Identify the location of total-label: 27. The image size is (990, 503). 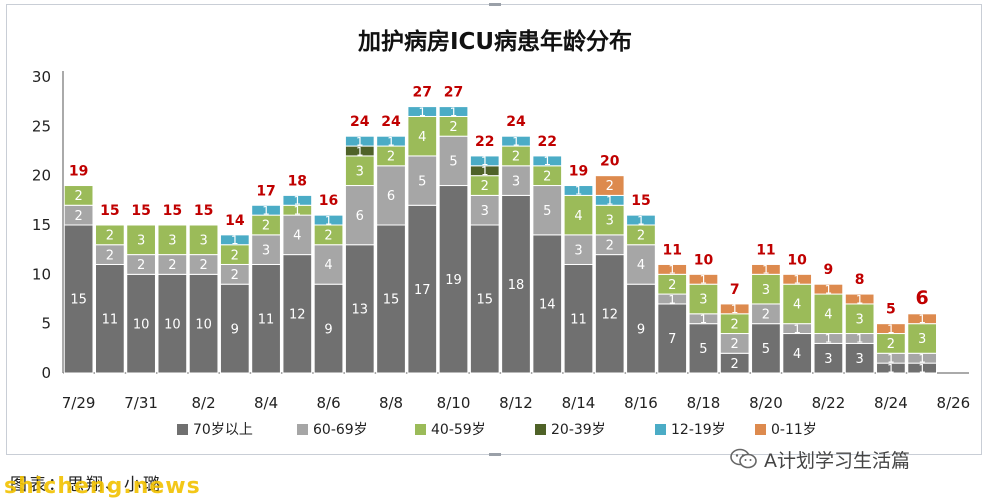
(453, 93).